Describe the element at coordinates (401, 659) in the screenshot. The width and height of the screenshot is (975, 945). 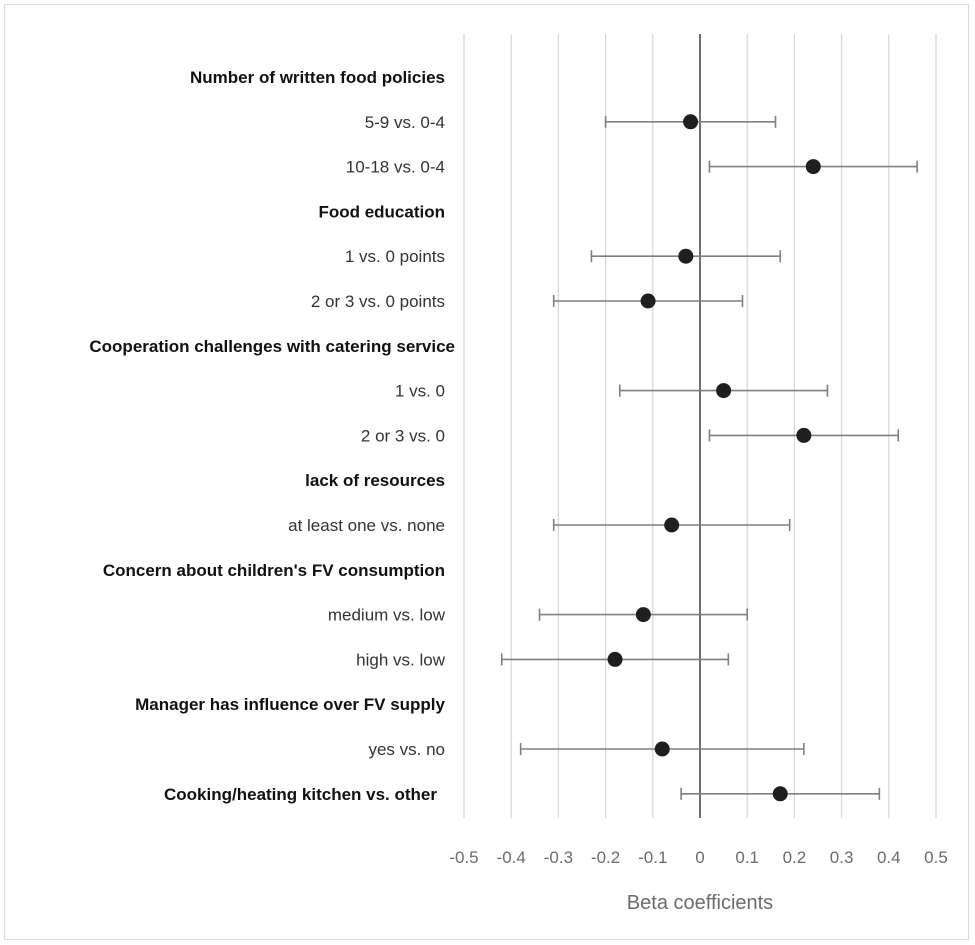
I see `row-label: high vs. low` at that location.